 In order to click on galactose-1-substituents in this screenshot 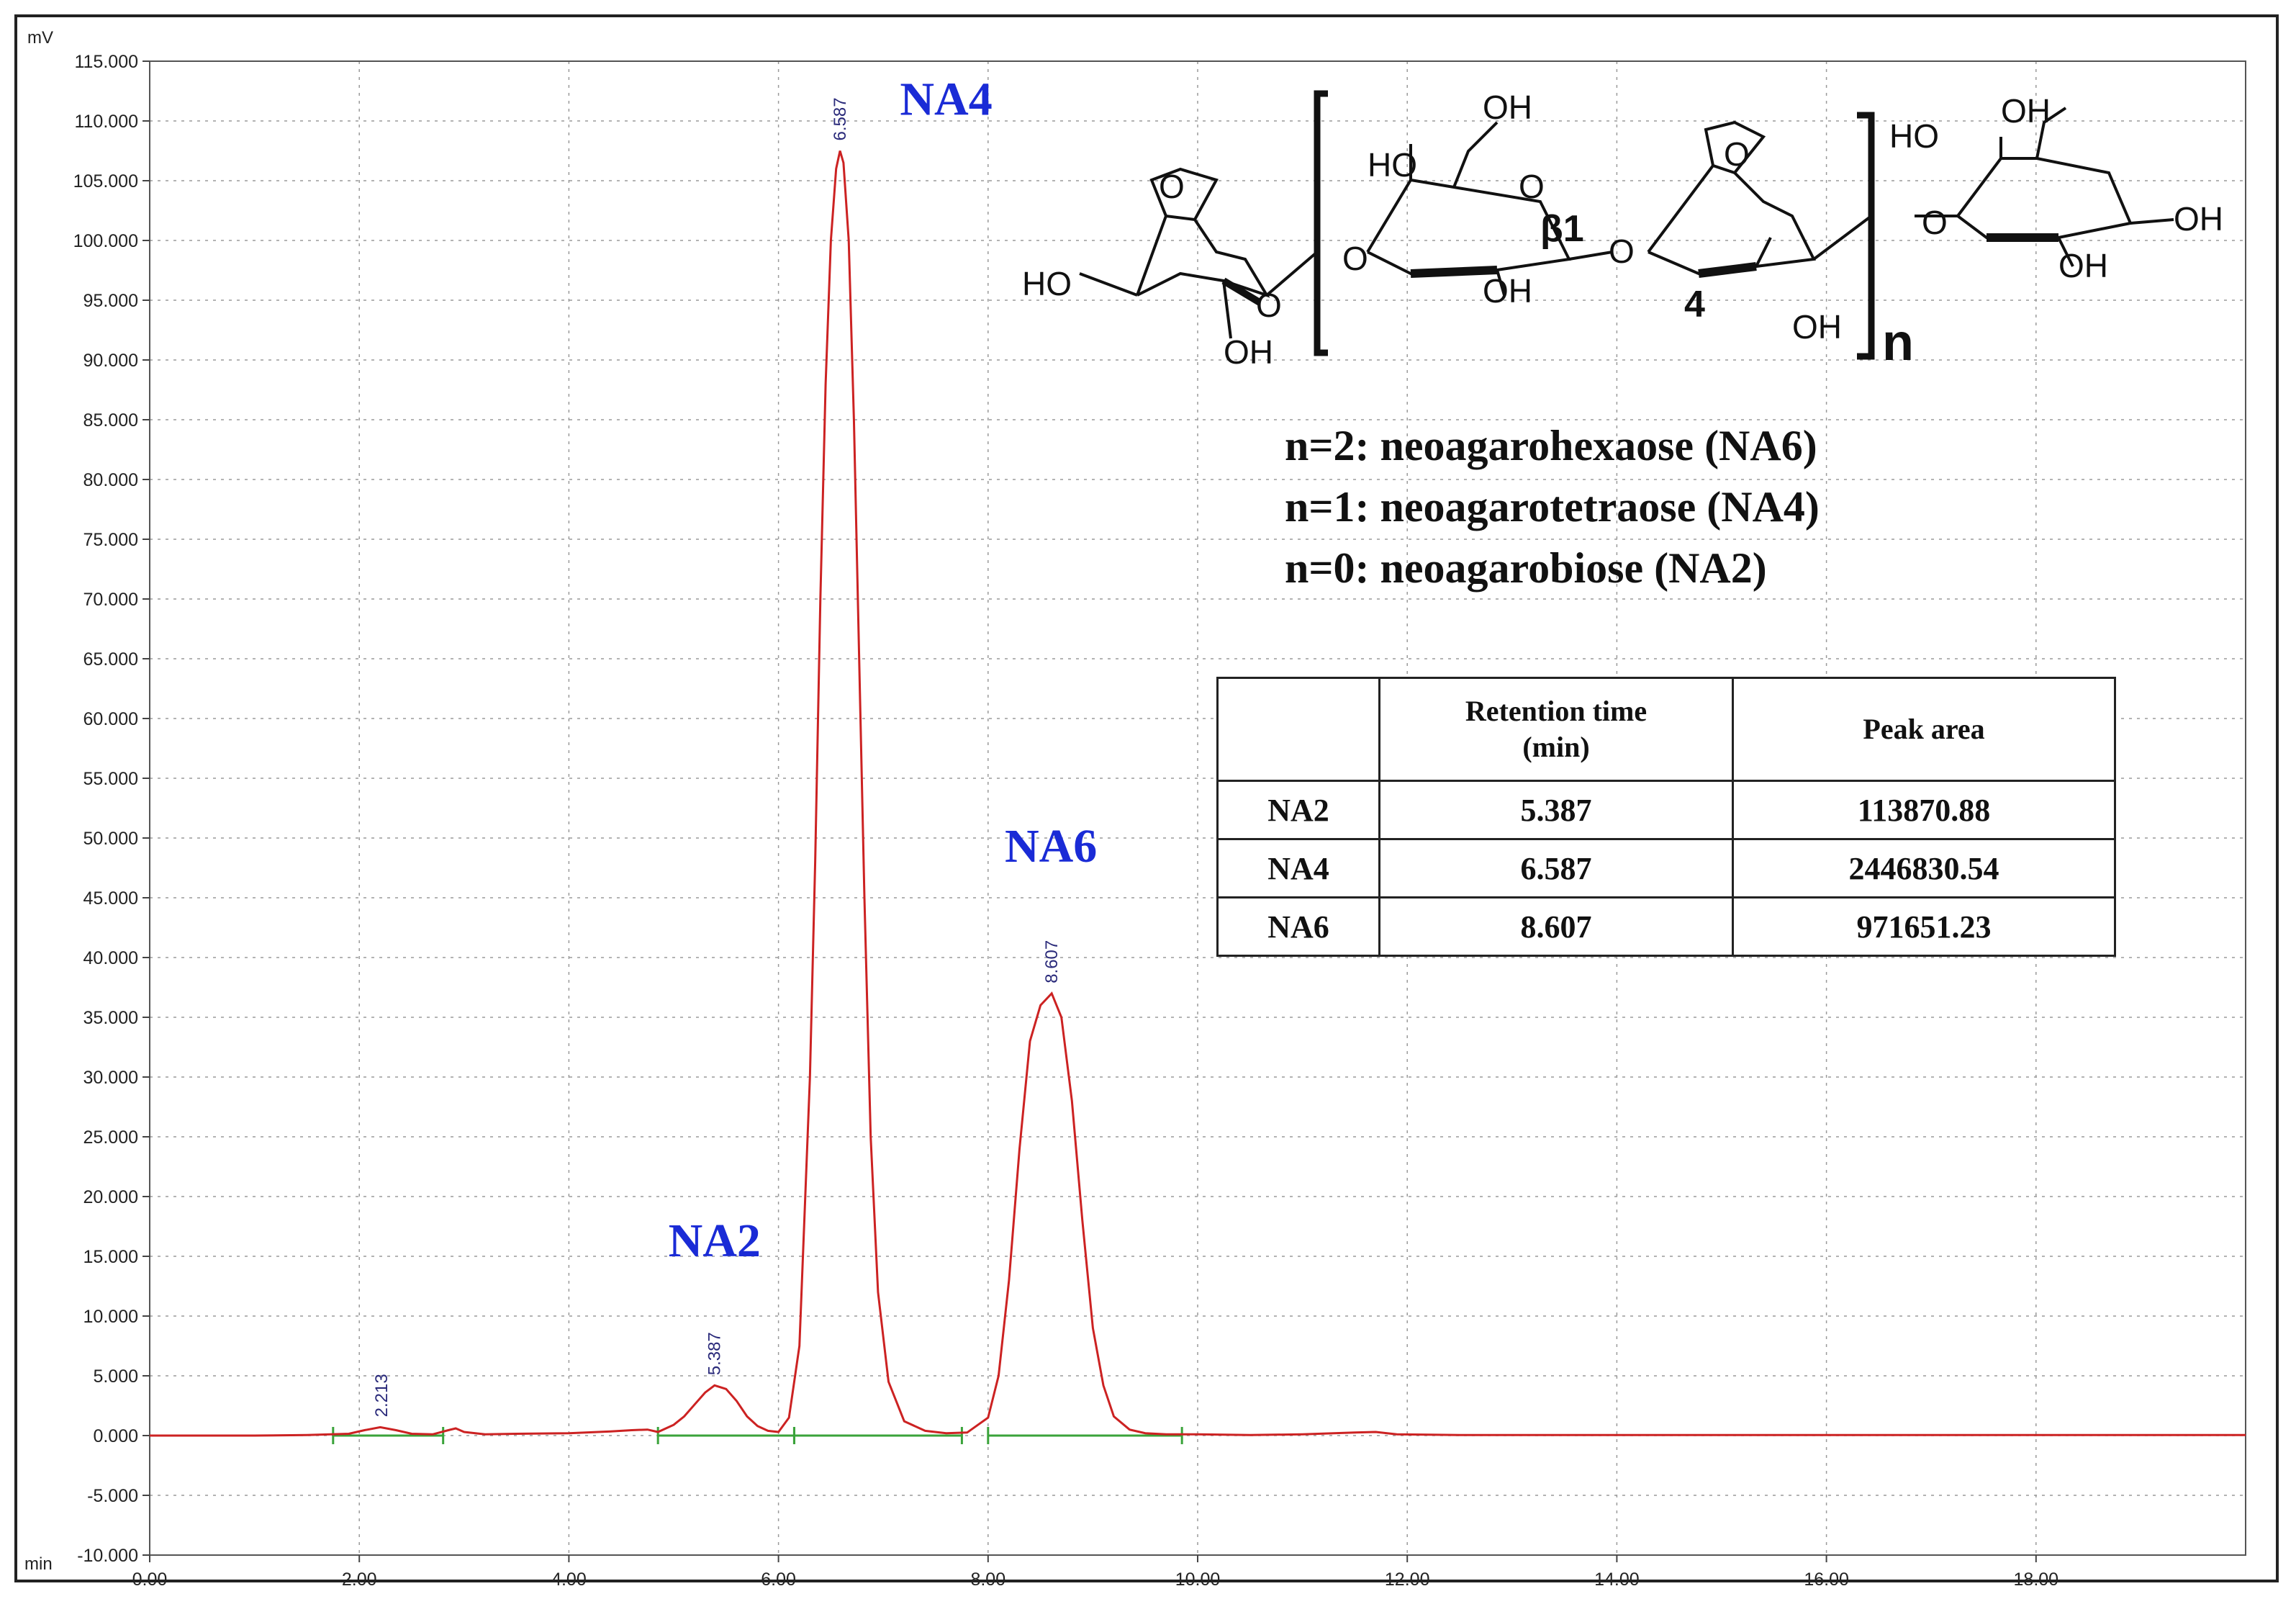, I will do `click(1457, 209)`.